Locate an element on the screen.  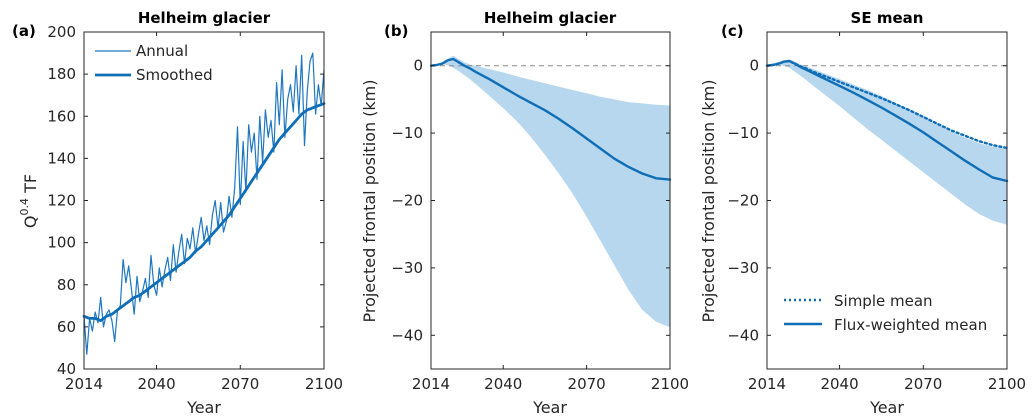
series-line-smoothed is located at coordinates (204, 212).